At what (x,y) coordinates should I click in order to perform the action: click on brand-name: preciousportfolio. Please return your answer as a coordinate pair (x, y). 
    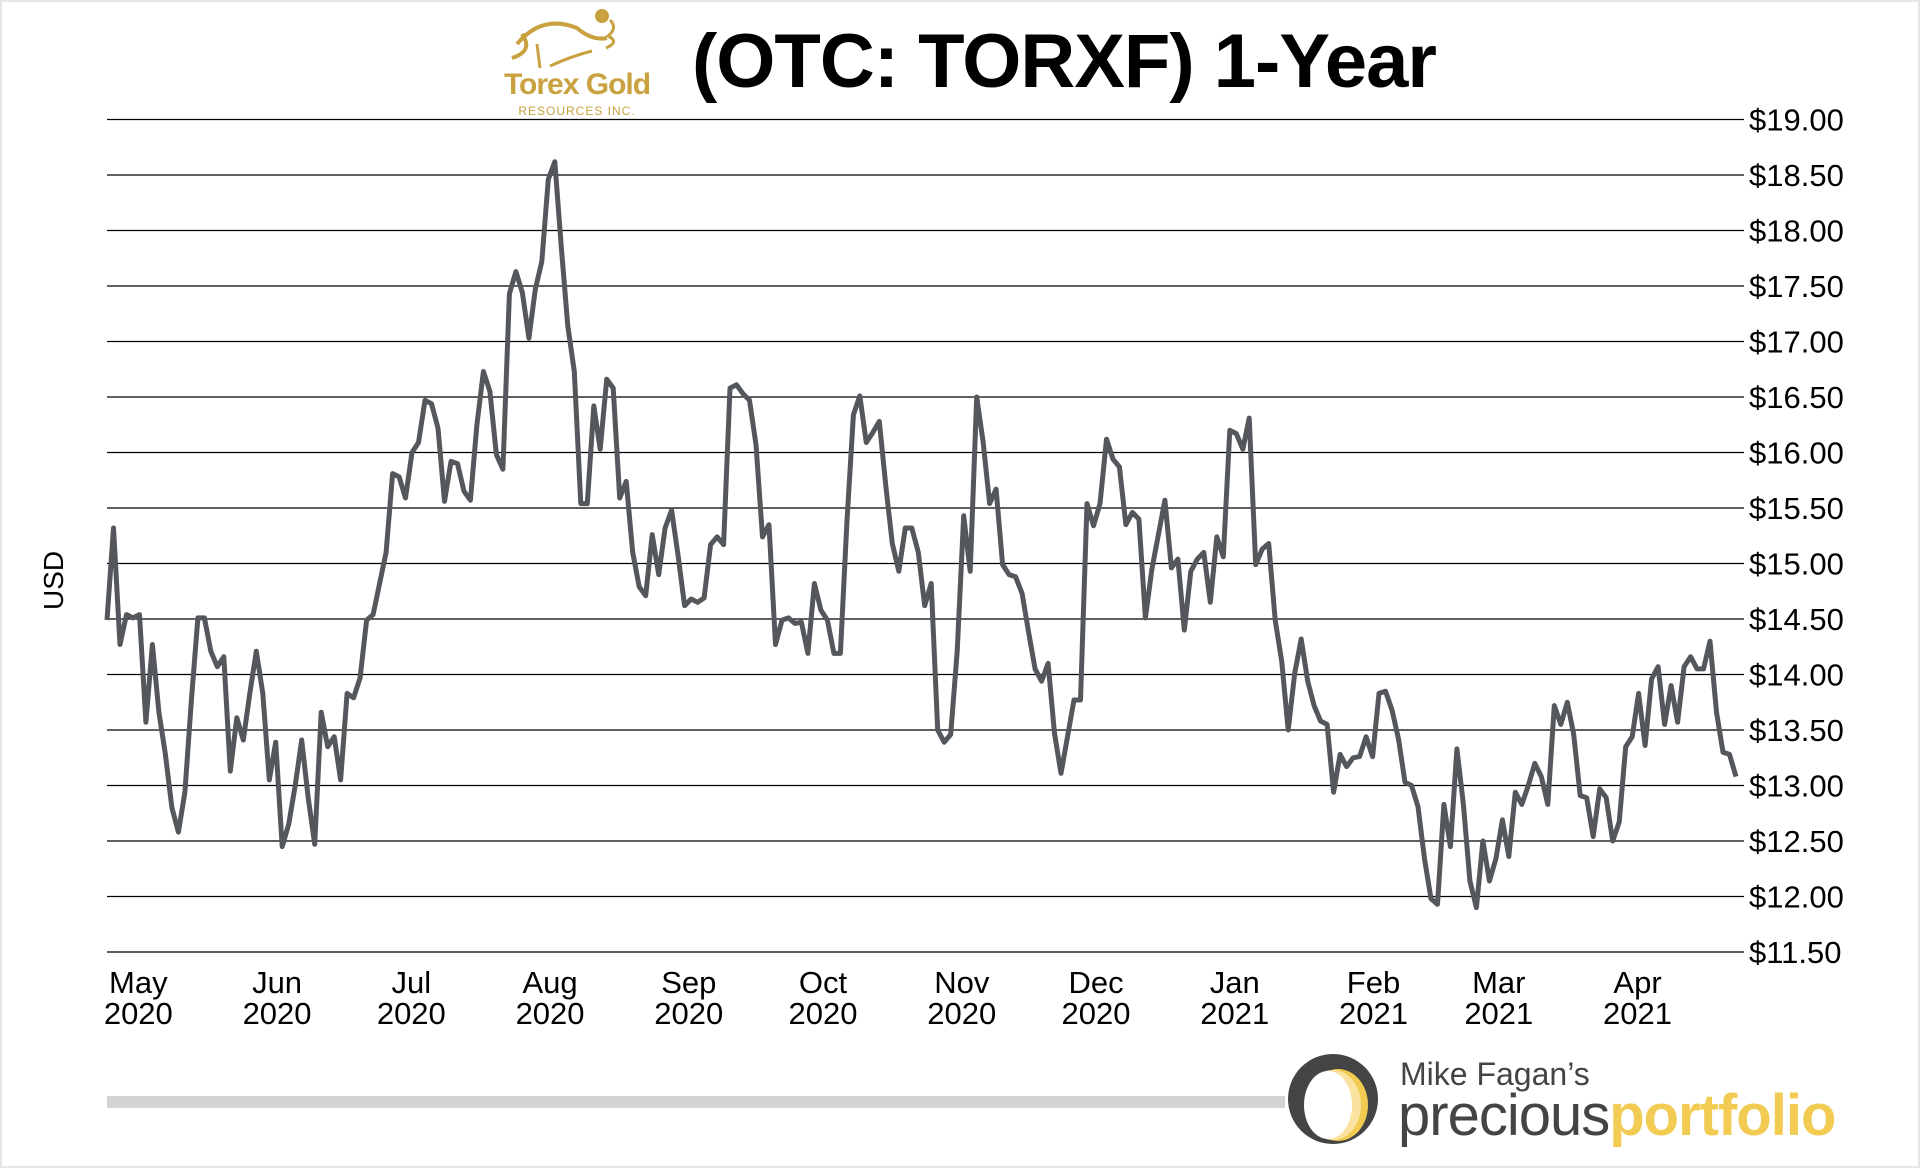
    Looking at the image, I should click on (1617, 1115).